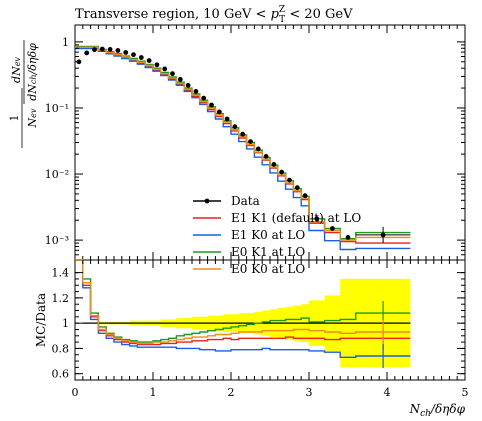  I want to click on legend-label: E1 K0 at LO, so click(268, 235).